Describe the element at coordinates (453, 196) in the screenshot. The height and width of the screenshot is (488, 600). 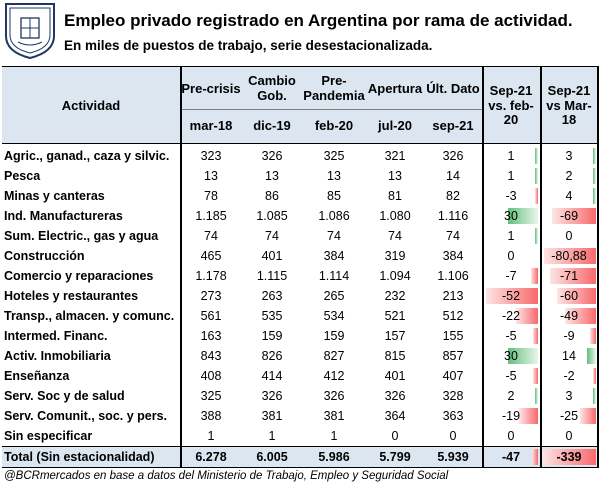
I see `row-value: 82` at that location.